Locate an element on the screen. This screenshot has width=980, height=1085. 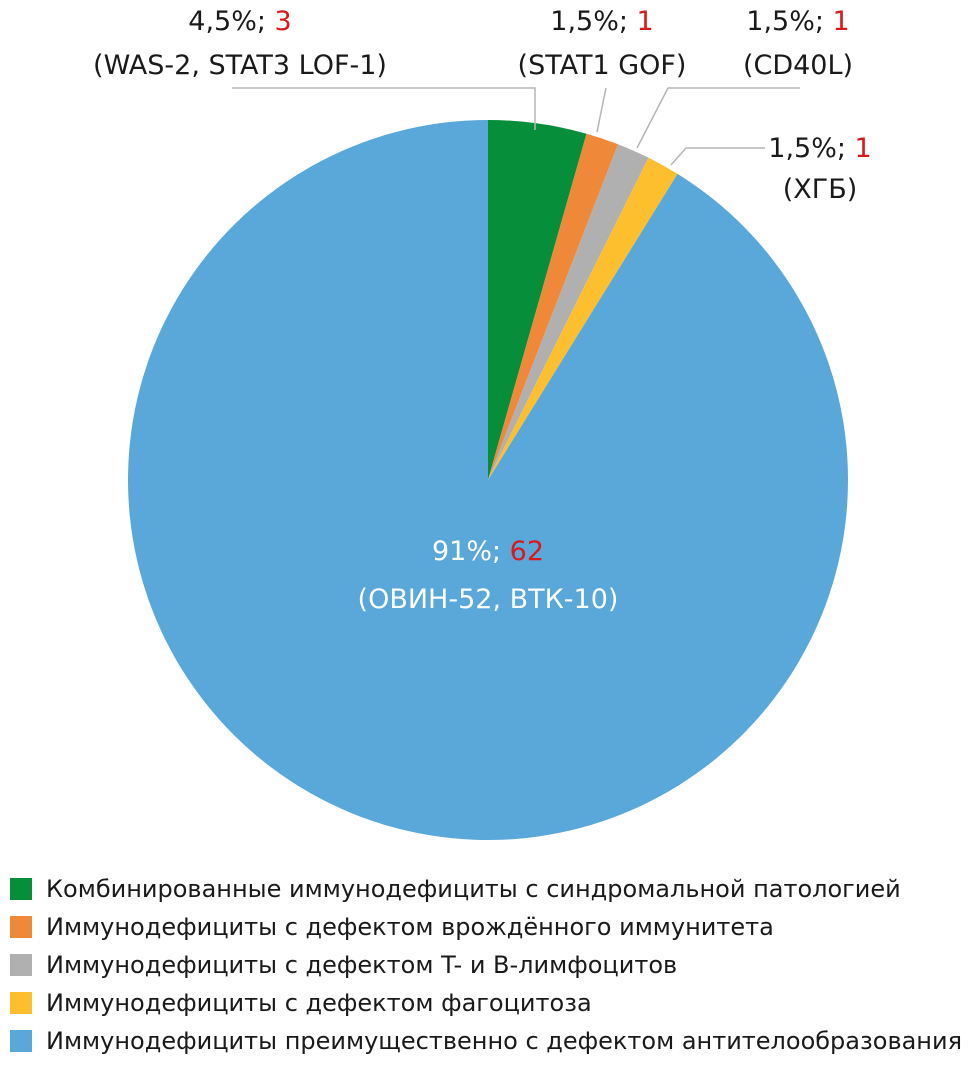
legend-item: Иммунодефициты с дефектом фагоцитоза is located at coordinates (492, 1003).